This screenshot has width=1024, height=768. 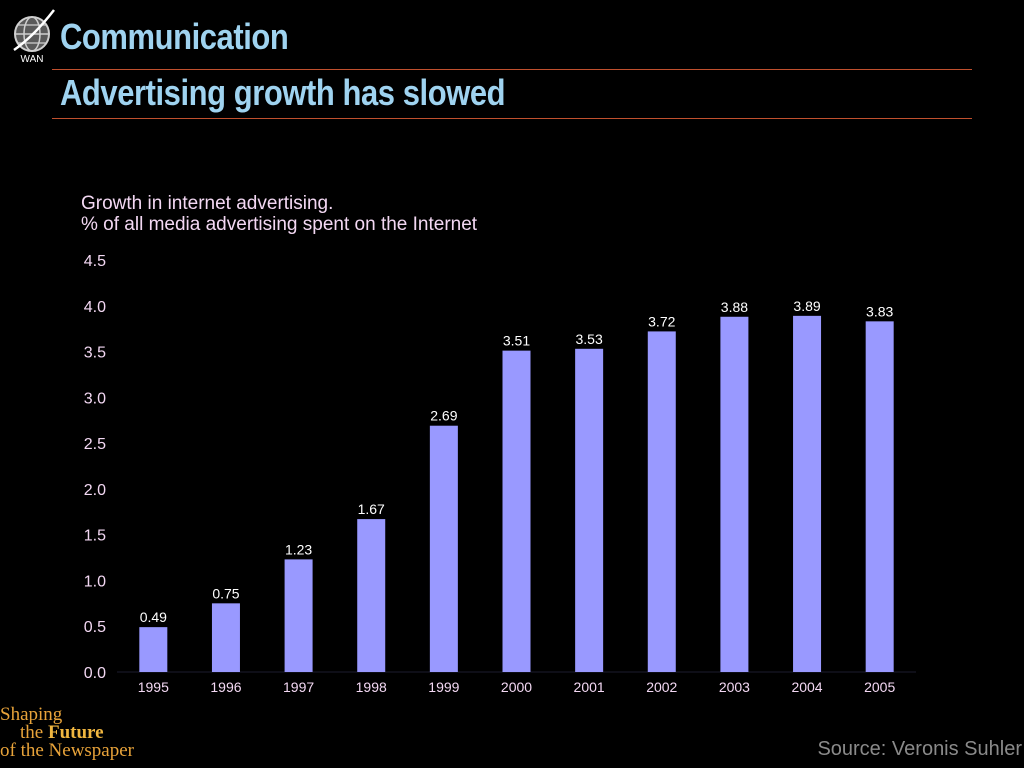 I want to click on data-label: 2.69, so click(x=443, y=416).